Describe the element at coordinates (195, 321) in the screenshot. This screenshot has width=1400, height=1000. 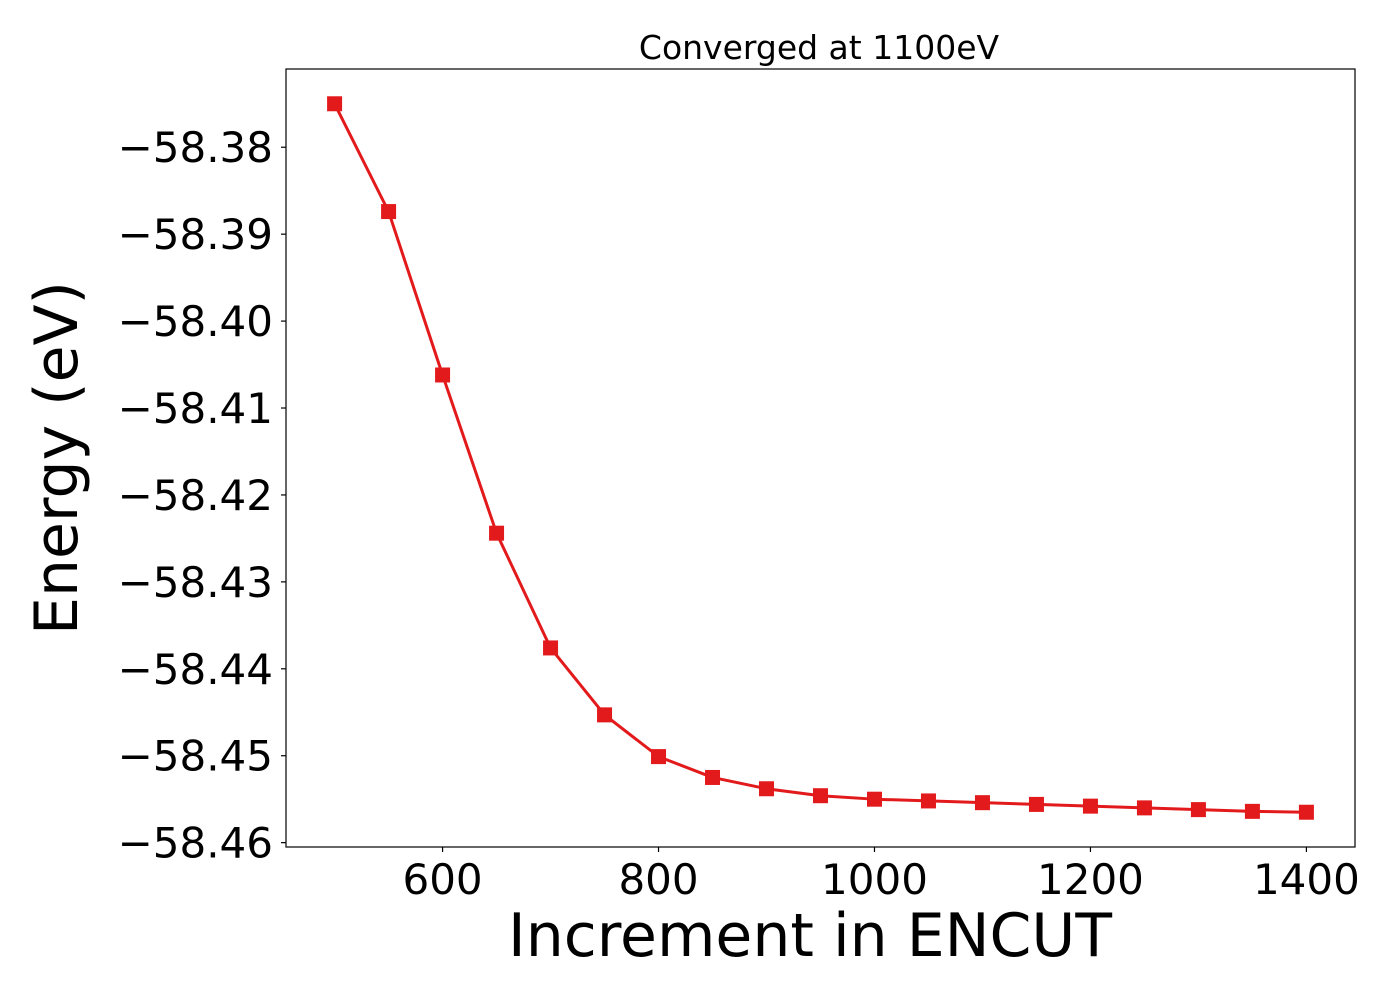
I see `y-tick-label: −58.40` at that location.